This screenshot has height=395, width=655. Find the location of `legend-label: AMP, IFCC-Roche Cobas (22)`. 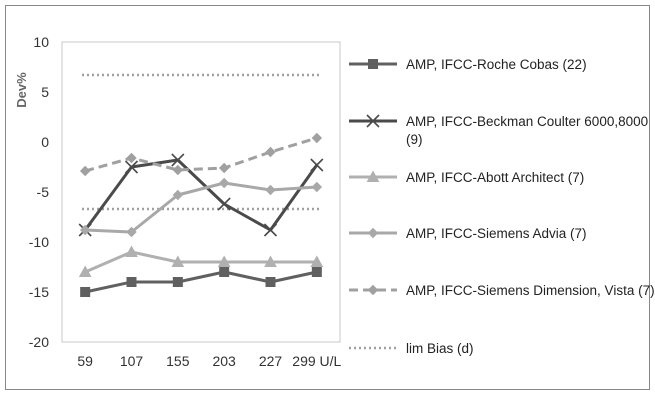

legend-label: AMP, IFCC-Roche Cobas (22) is located at coordinates (496, 64).